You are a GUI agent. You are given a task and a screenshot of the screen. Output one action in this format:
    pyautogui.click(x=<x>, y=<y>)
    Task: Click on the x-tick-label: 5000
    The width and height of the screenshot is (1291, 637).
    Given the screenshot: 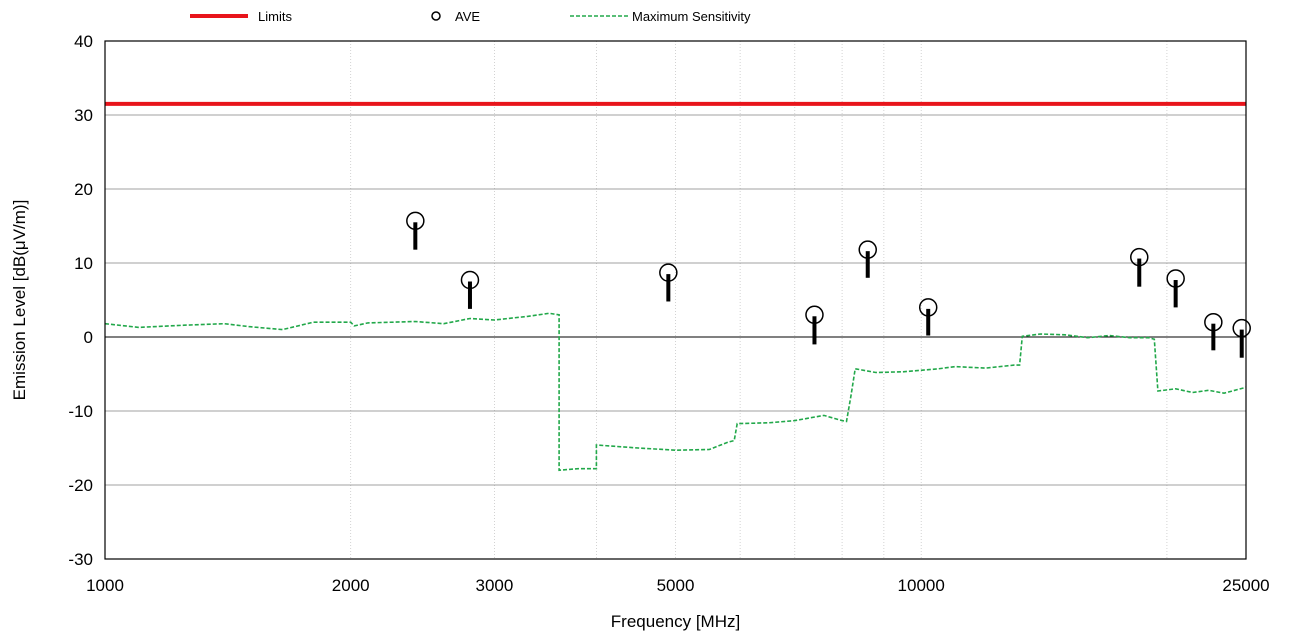 What is the action you would take?
    pyautogui.click(x=676, y=585)
    